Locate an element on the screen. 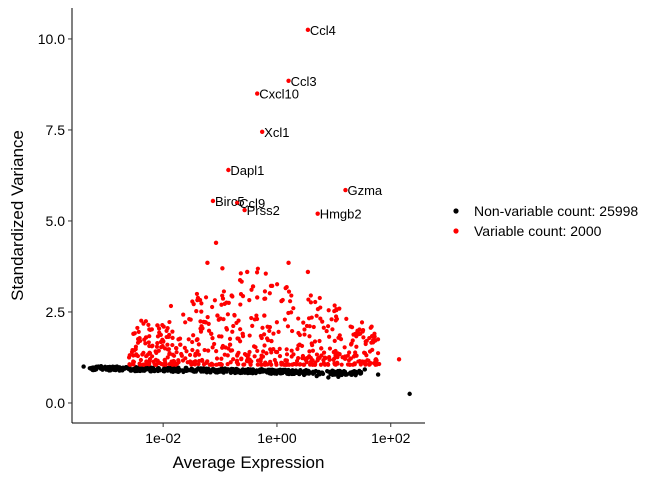  y-tick-label-0: 0.0 is located at coordinates (56, 403).